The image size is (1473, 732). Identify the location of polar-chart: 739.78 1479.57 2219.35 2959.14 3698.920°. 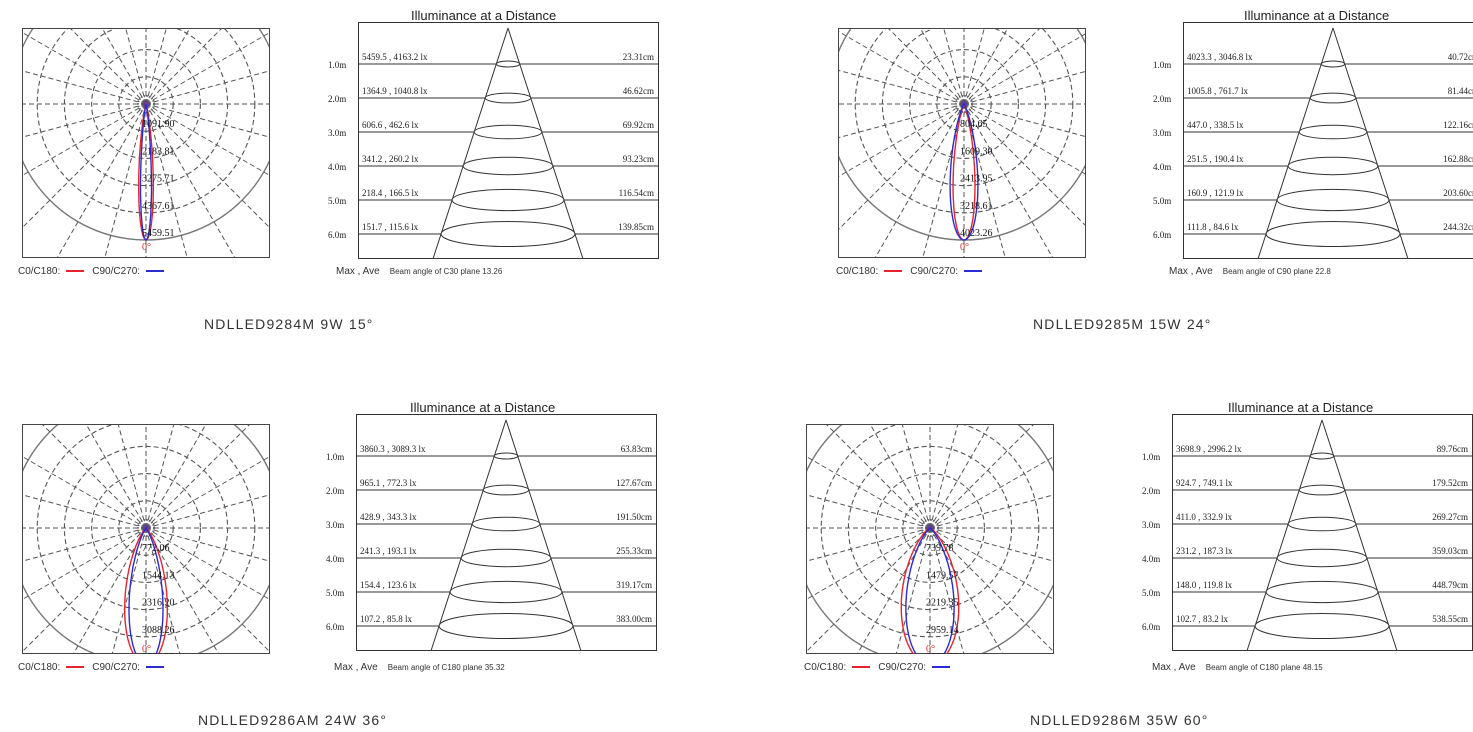
(930, 539).